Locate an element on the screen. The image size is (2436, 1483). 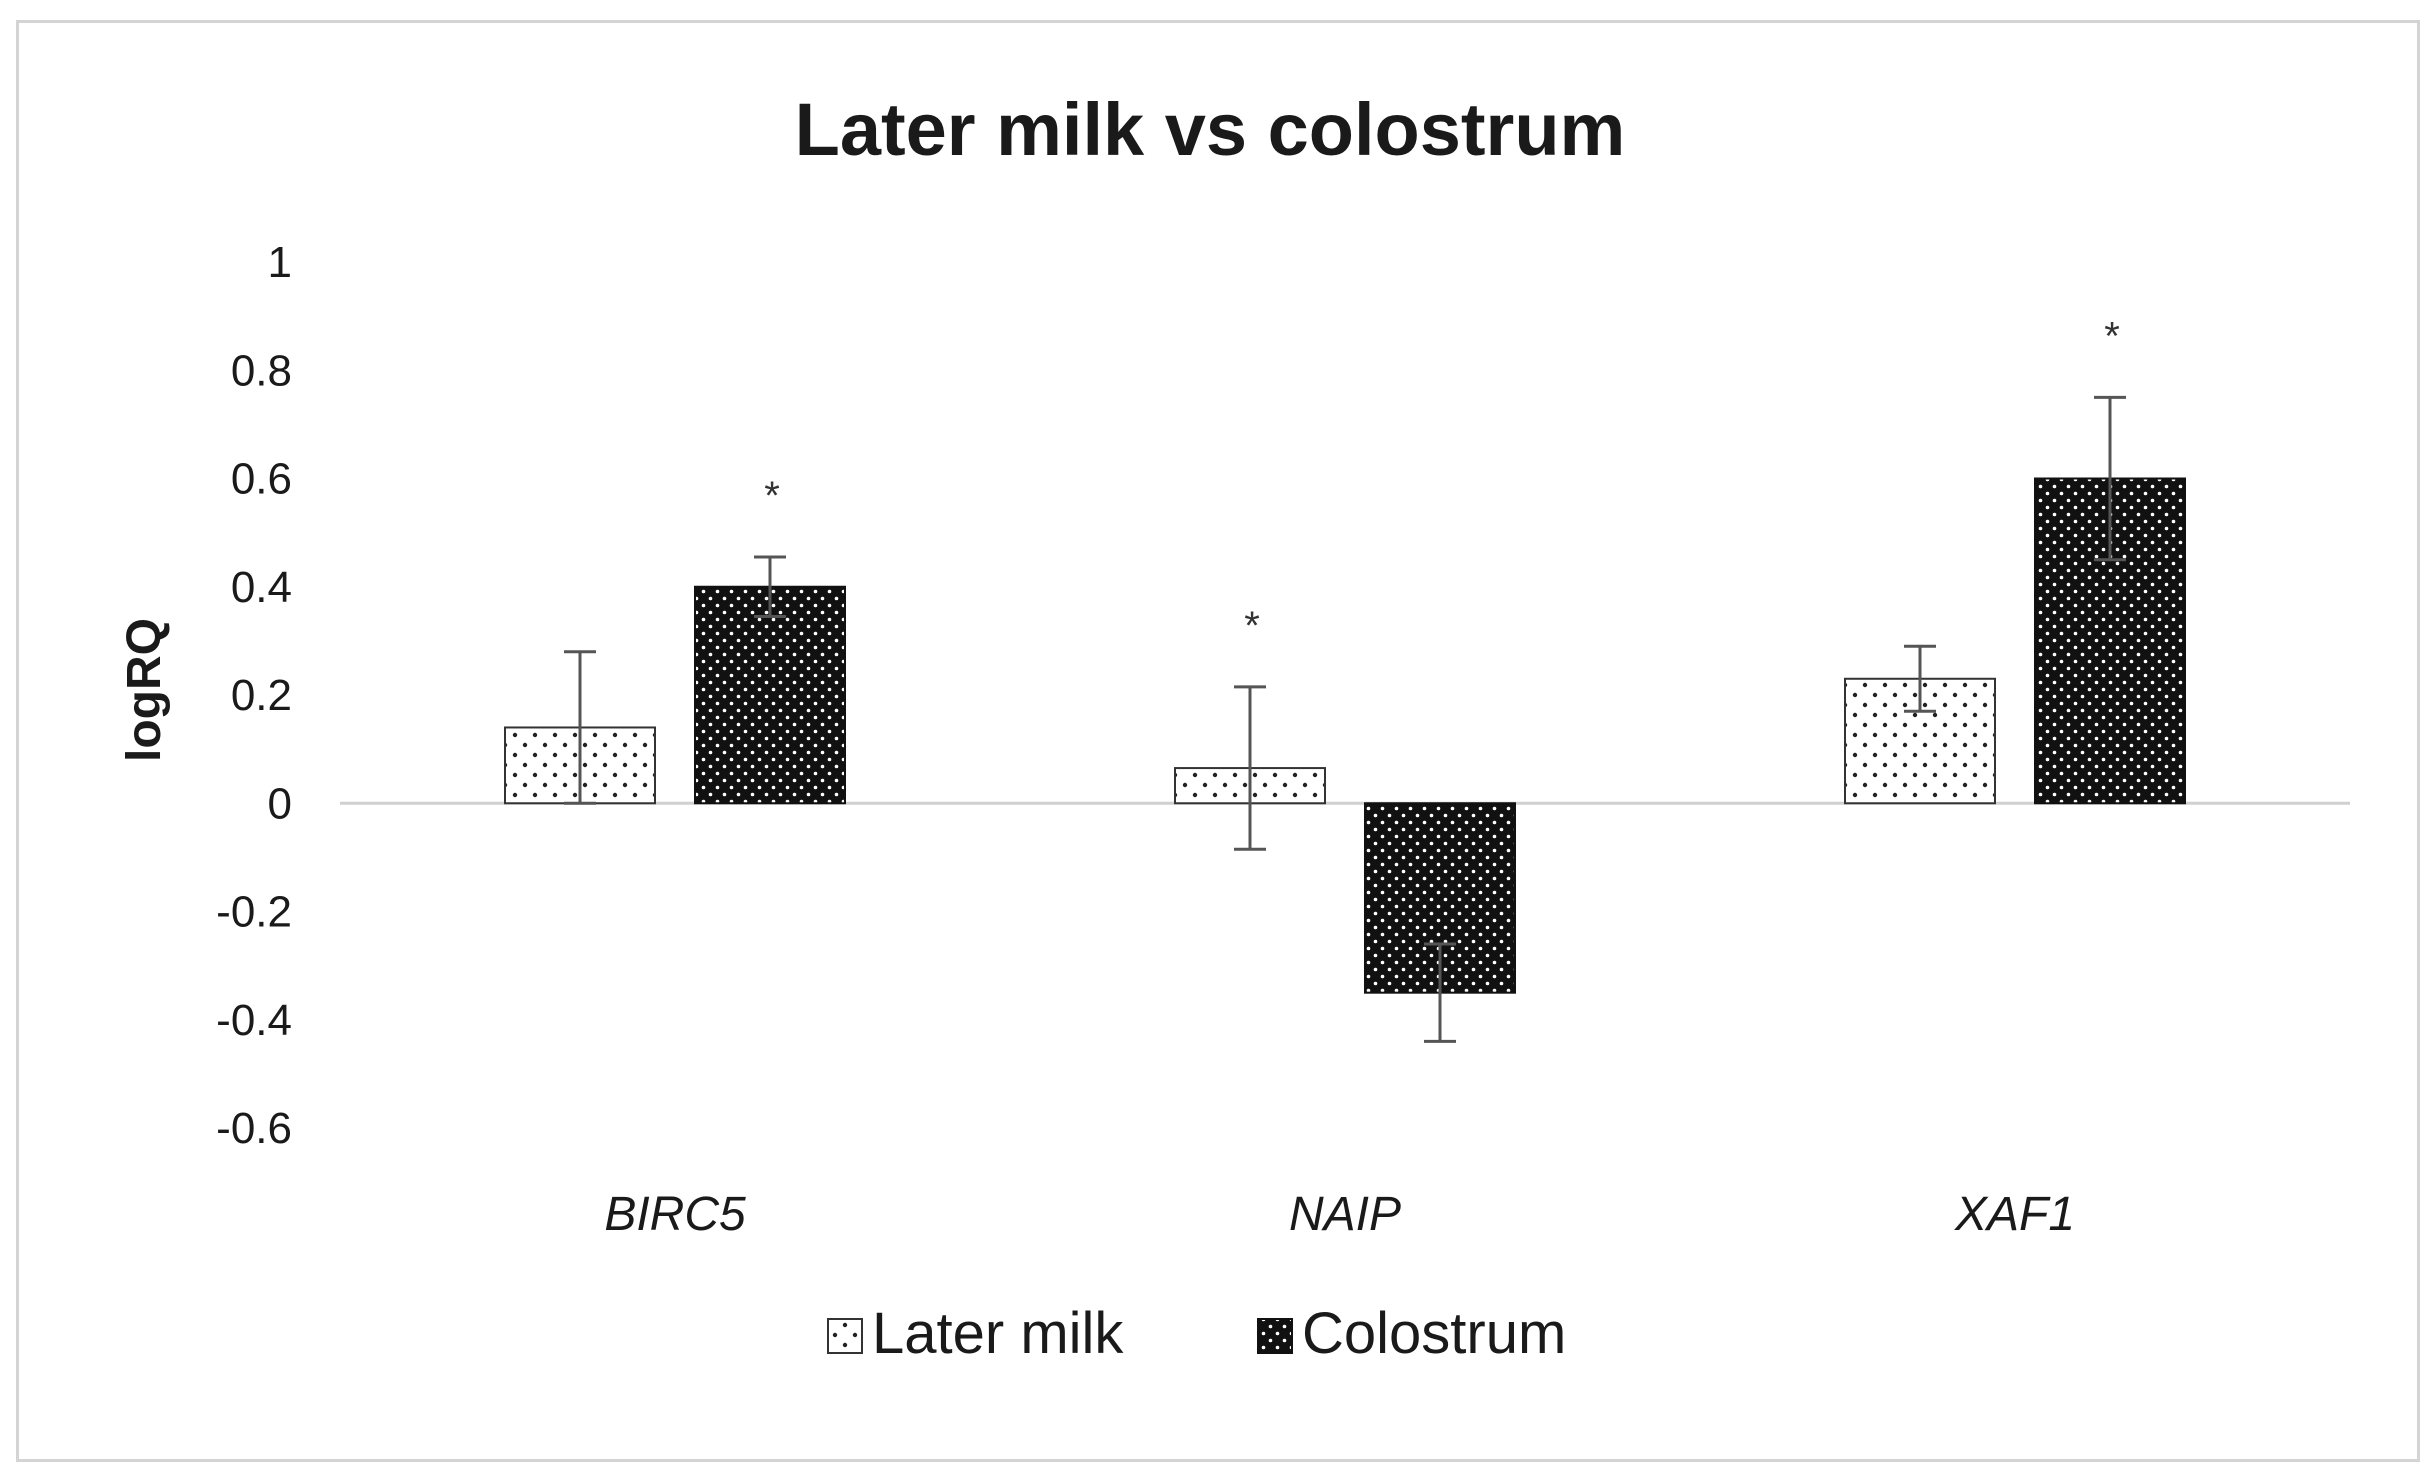
y-tick-label: -0.4 is located at coordinates (254, 1020).